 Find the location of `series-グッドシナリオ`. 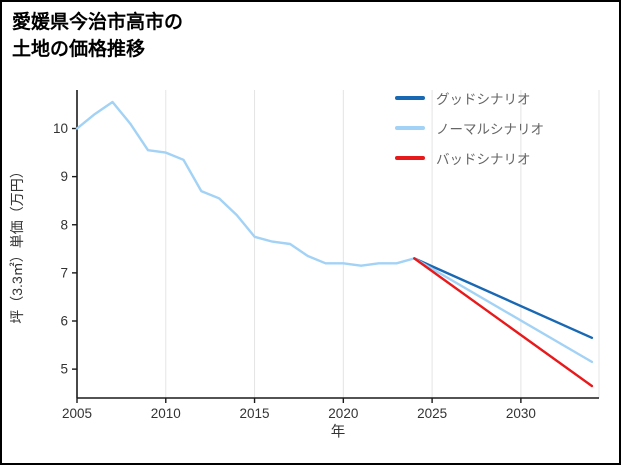

series-グッドシナリオ is located at coordinates (503, 298).